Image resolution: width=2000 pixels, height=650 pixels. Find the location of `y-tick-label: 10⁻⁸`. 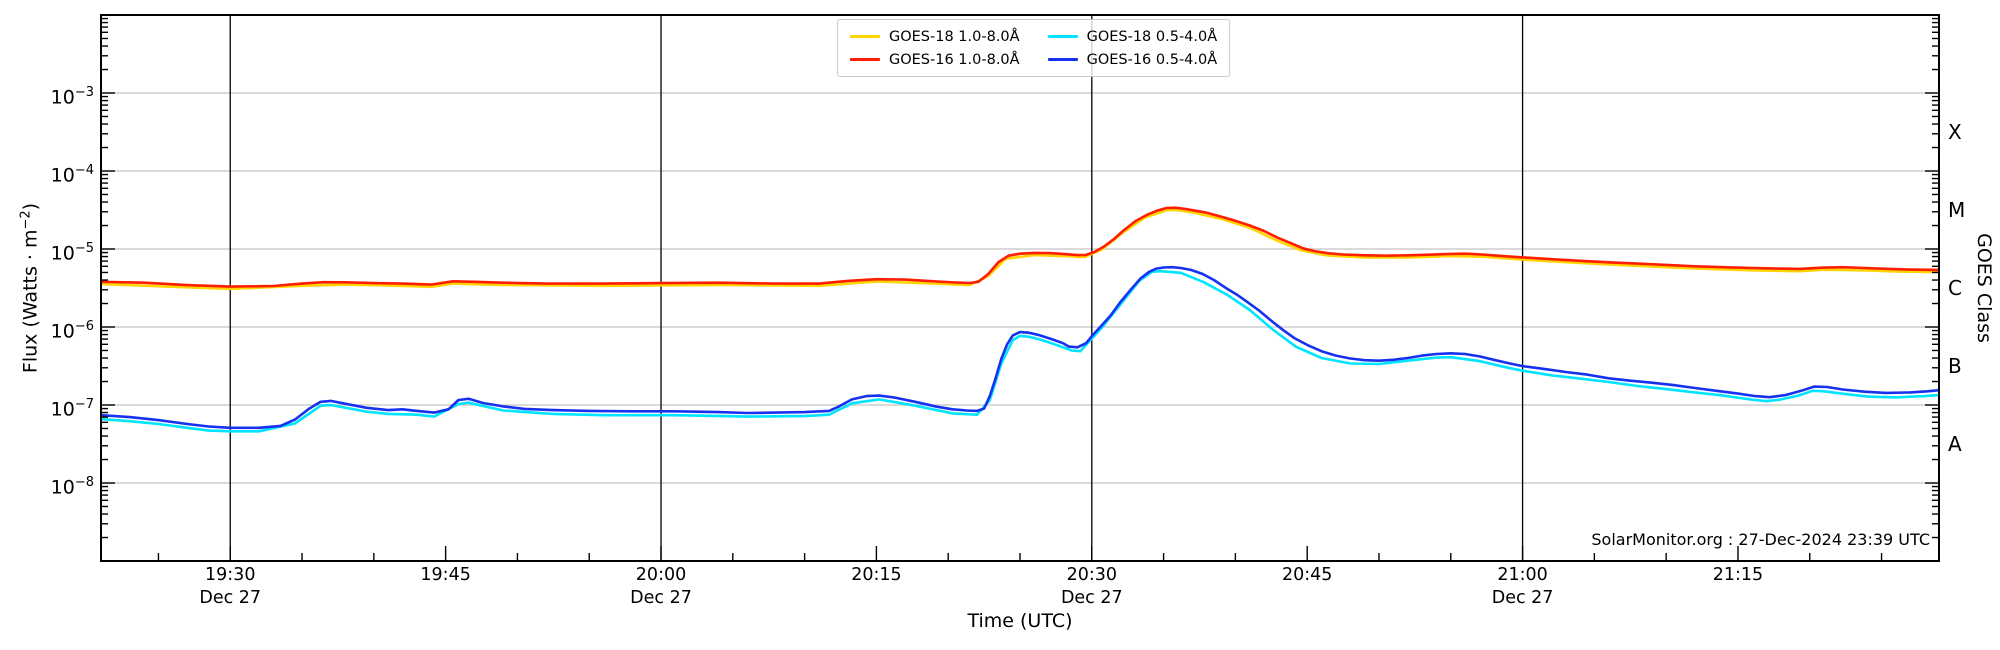

y-tick-label: 10⁻⁸ is located at coordinates (72, 487).